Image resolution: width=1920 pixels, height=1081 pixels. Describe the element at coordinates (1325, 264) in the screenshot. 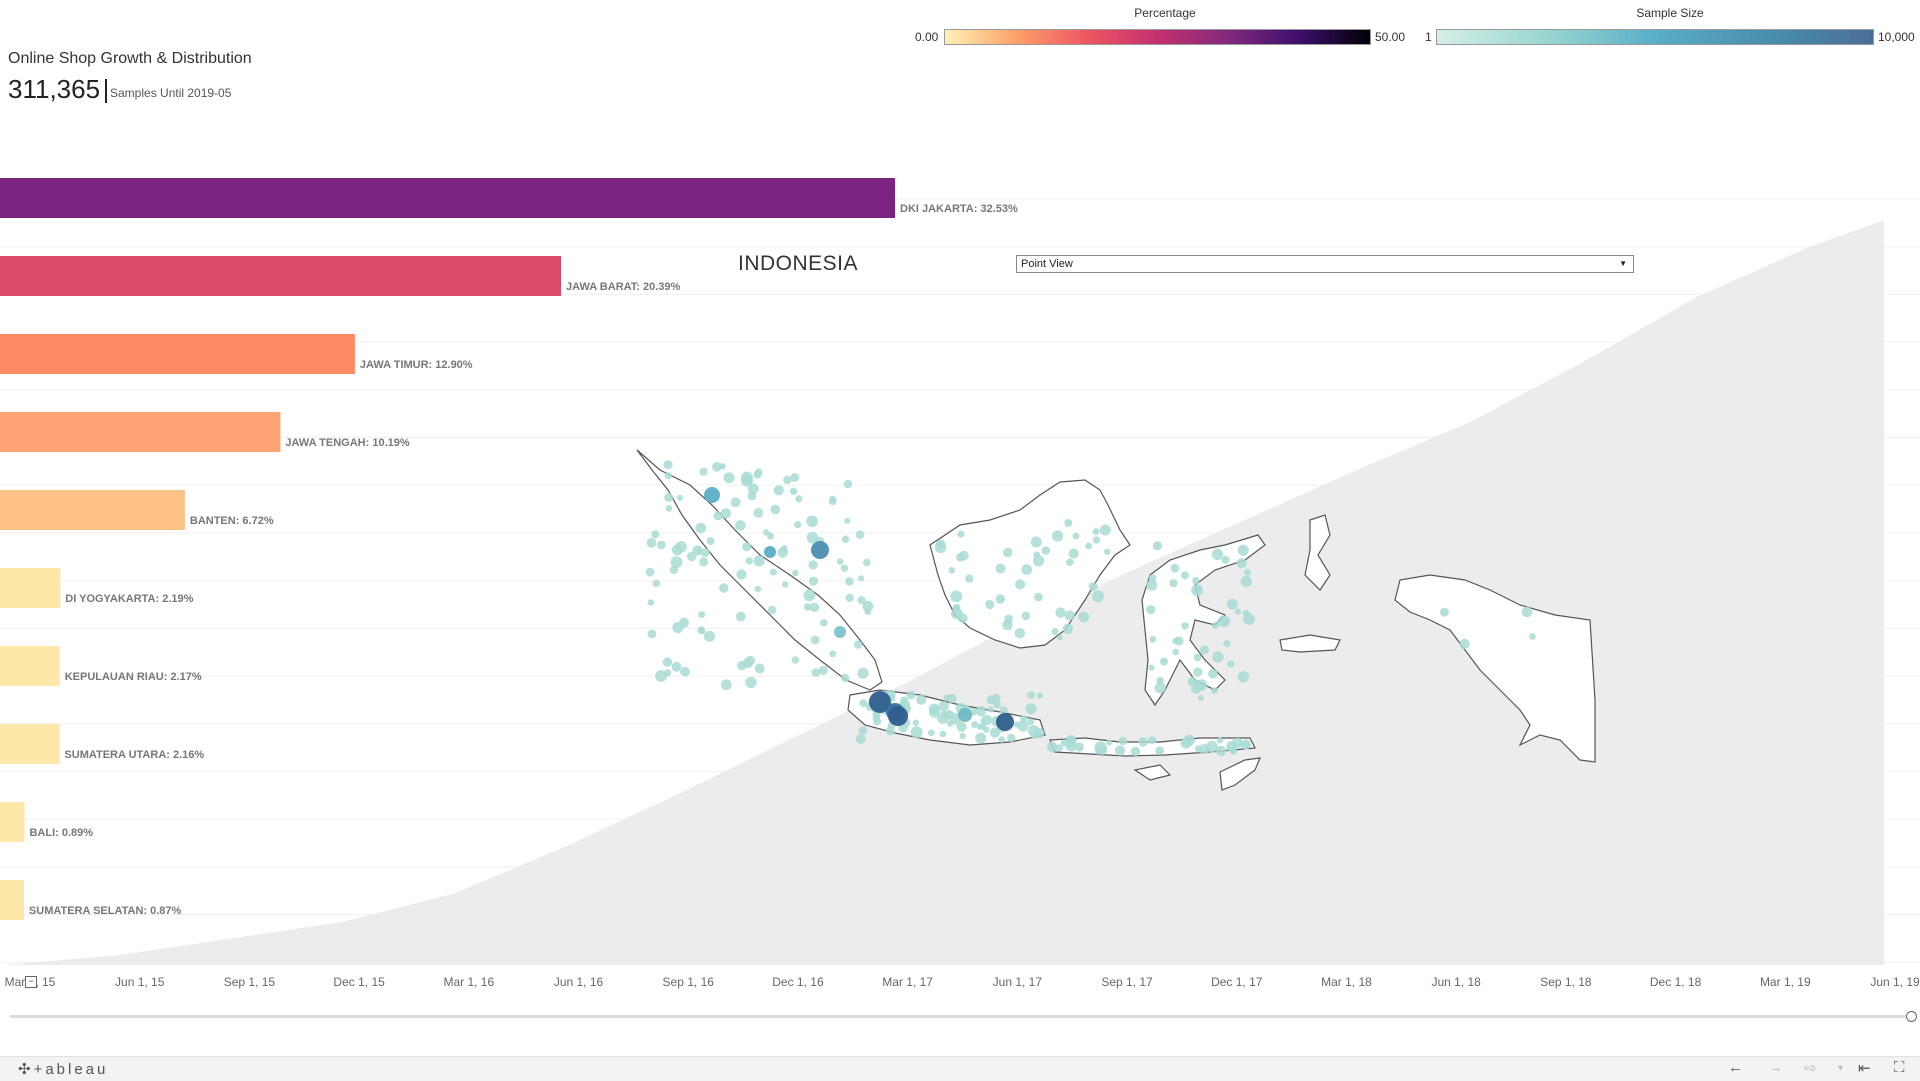

I see `view-select: Point View ▼` at that location.